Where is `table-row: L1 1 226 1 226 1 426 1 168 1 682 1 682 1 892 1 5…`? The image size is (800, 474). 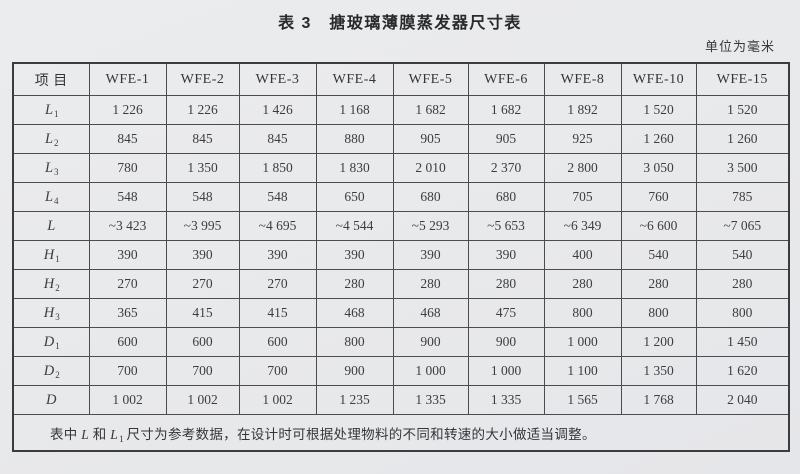
table-row: L1 1 226 1 226 1 426 1 168 1 682 1 682 1 892 1 5… is located at coordinates (401, 110).